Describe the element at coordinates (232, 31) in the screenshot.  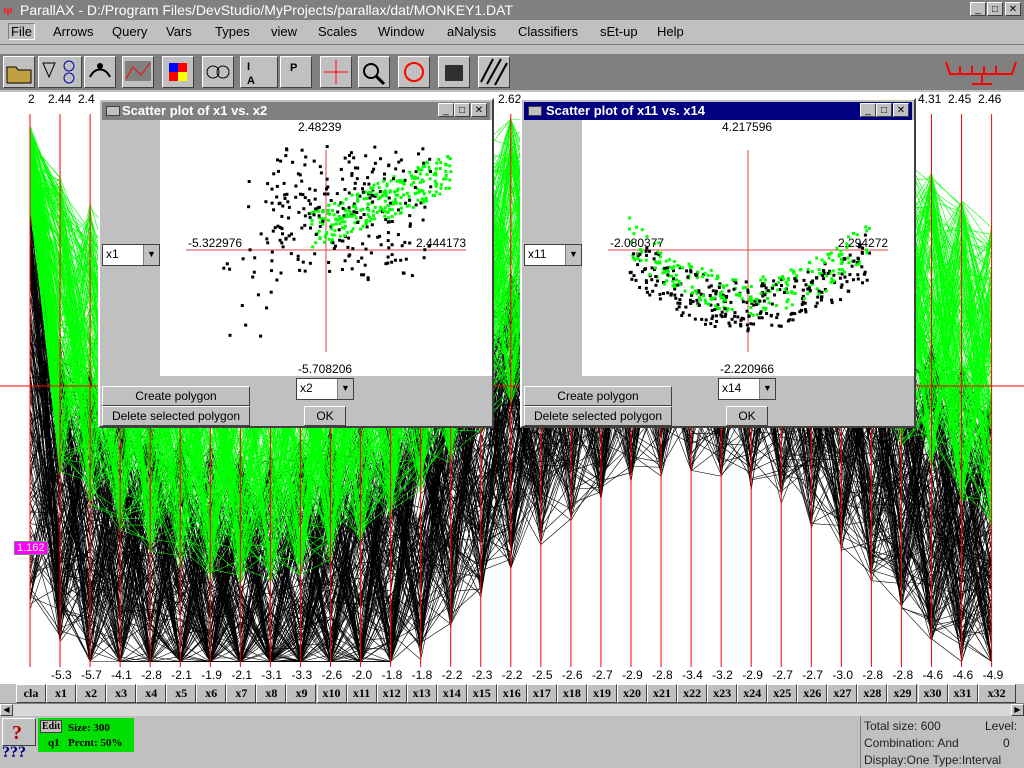
I see `menu-types: Types` at that location.